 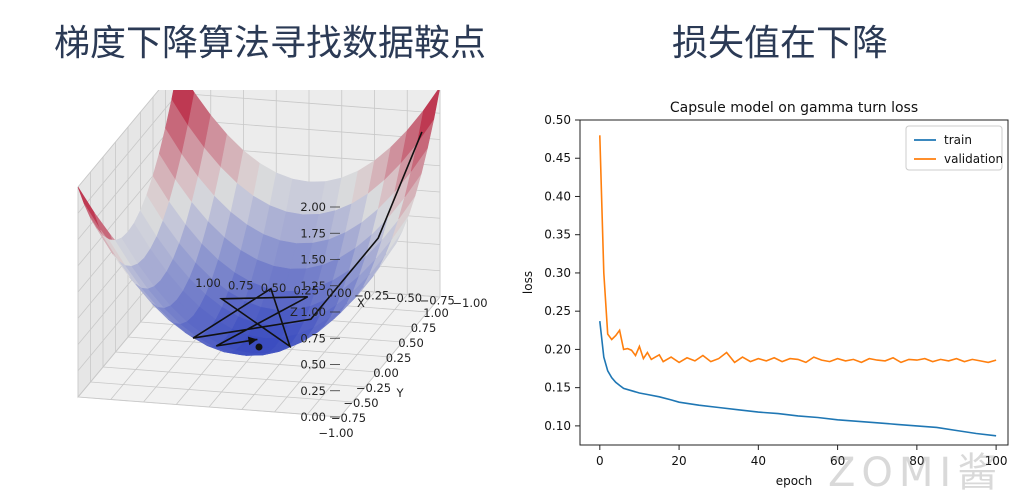 I want to click on y-tick-label: −0.75, so click(x=348, y=418).